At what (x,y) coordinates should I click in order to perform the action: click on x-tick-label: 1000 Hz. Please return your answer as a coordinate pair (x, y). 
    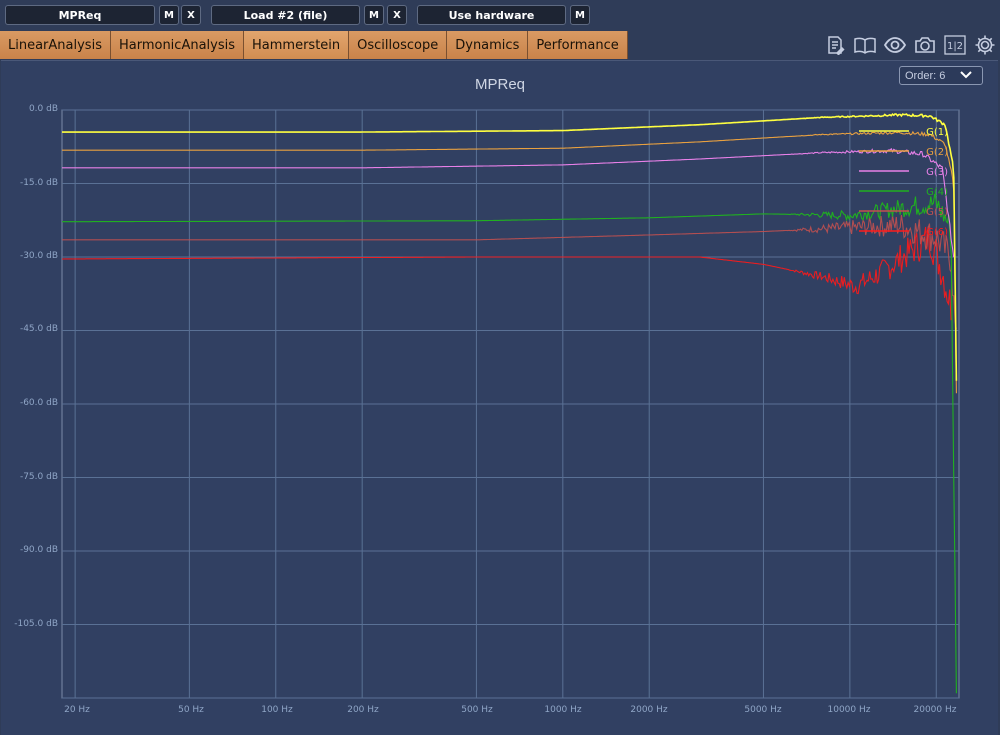
    Looking at the image, I should click on (563, 710).